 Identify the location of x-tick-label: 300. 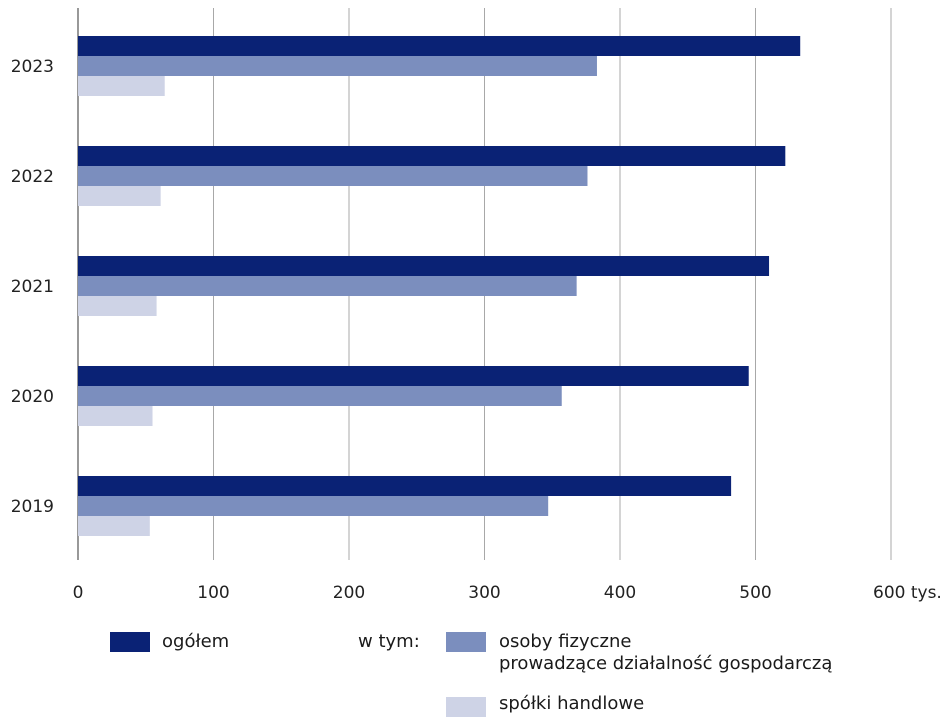
(484, 593).